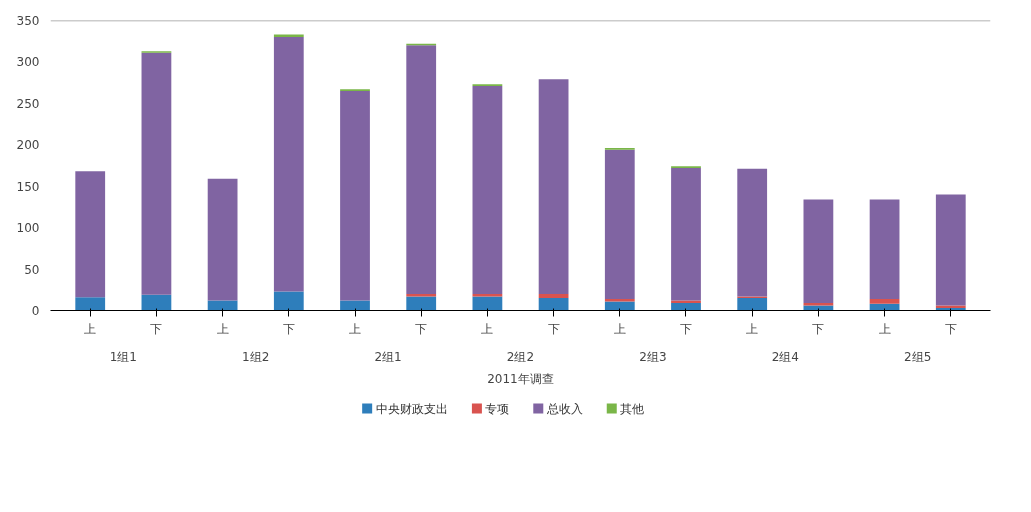 Image resolution: width=1031 pixels, height=512 pixels. I want to click on text: 2组3, so click(653, 356).